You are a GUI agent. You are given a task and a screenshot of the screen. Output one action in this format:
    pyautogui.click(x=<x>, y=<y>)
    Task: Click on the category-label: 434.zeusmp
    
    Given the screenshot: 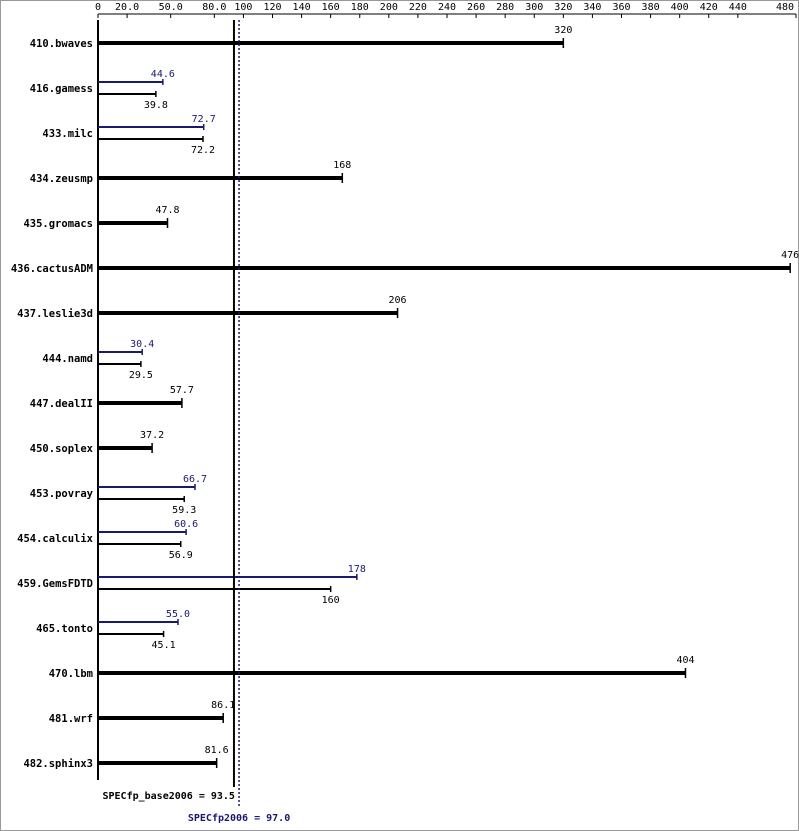 What is the action you would take?
    pyautogui.click(x=61, y=179)
    